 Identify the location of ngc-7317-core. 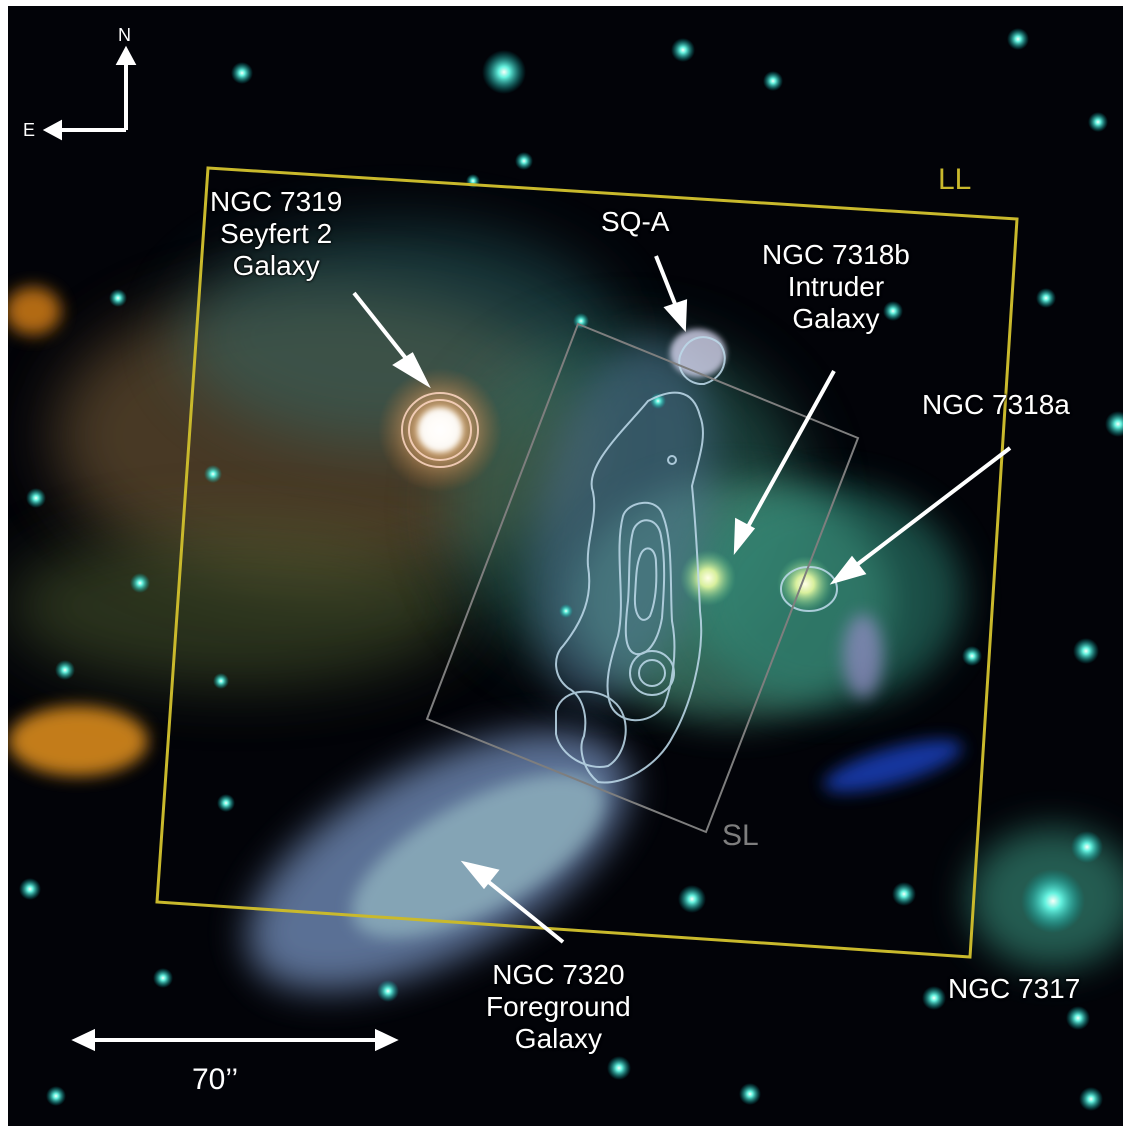
(1053, 901).